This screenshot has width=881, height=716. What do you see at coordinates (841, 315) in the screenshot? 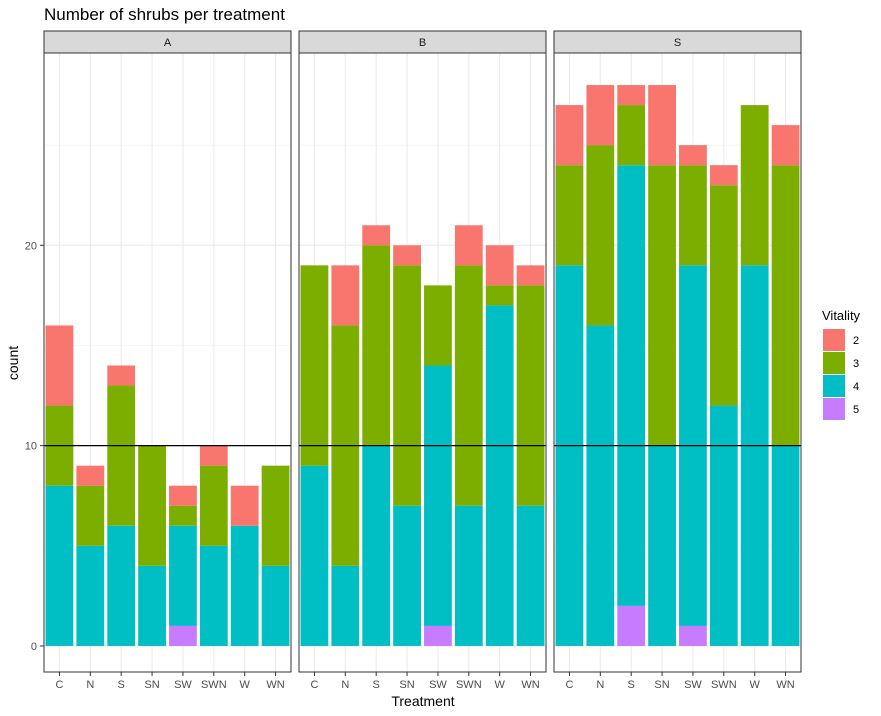
I see `legend-title: Vitality` at bounding box center [841, 315].